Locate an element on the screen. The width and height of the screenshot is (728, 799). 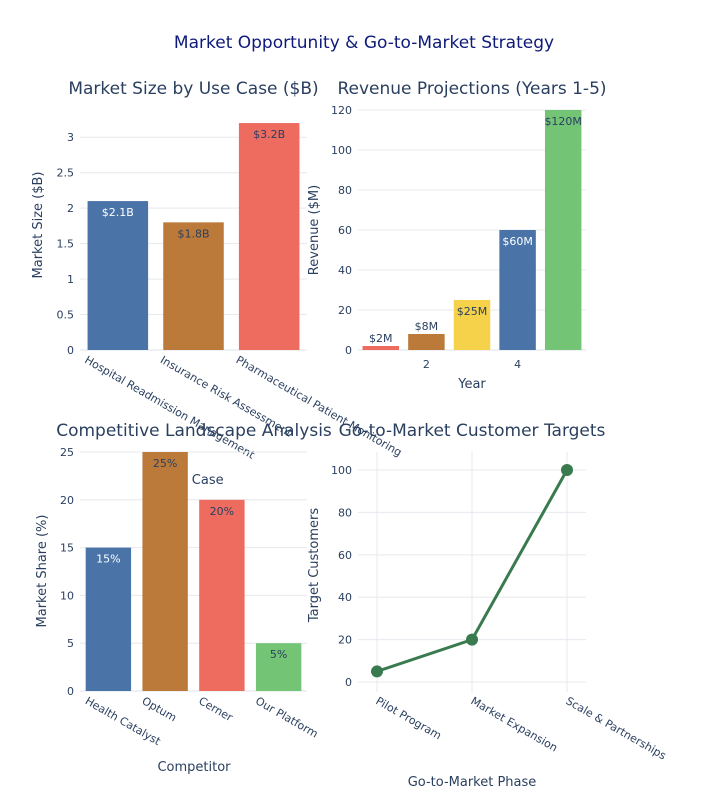
revenue-y-tick-label: 20 is located at coordinates (345, 310).